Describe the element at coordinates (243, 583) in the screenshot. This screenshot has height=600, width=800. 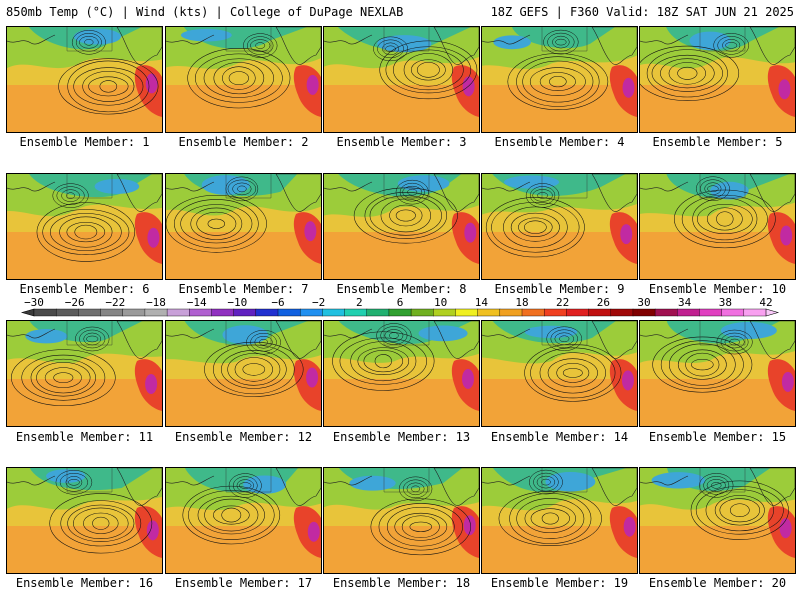
I see `ensemble-member-label: Ensemble Member: 17` at that location.